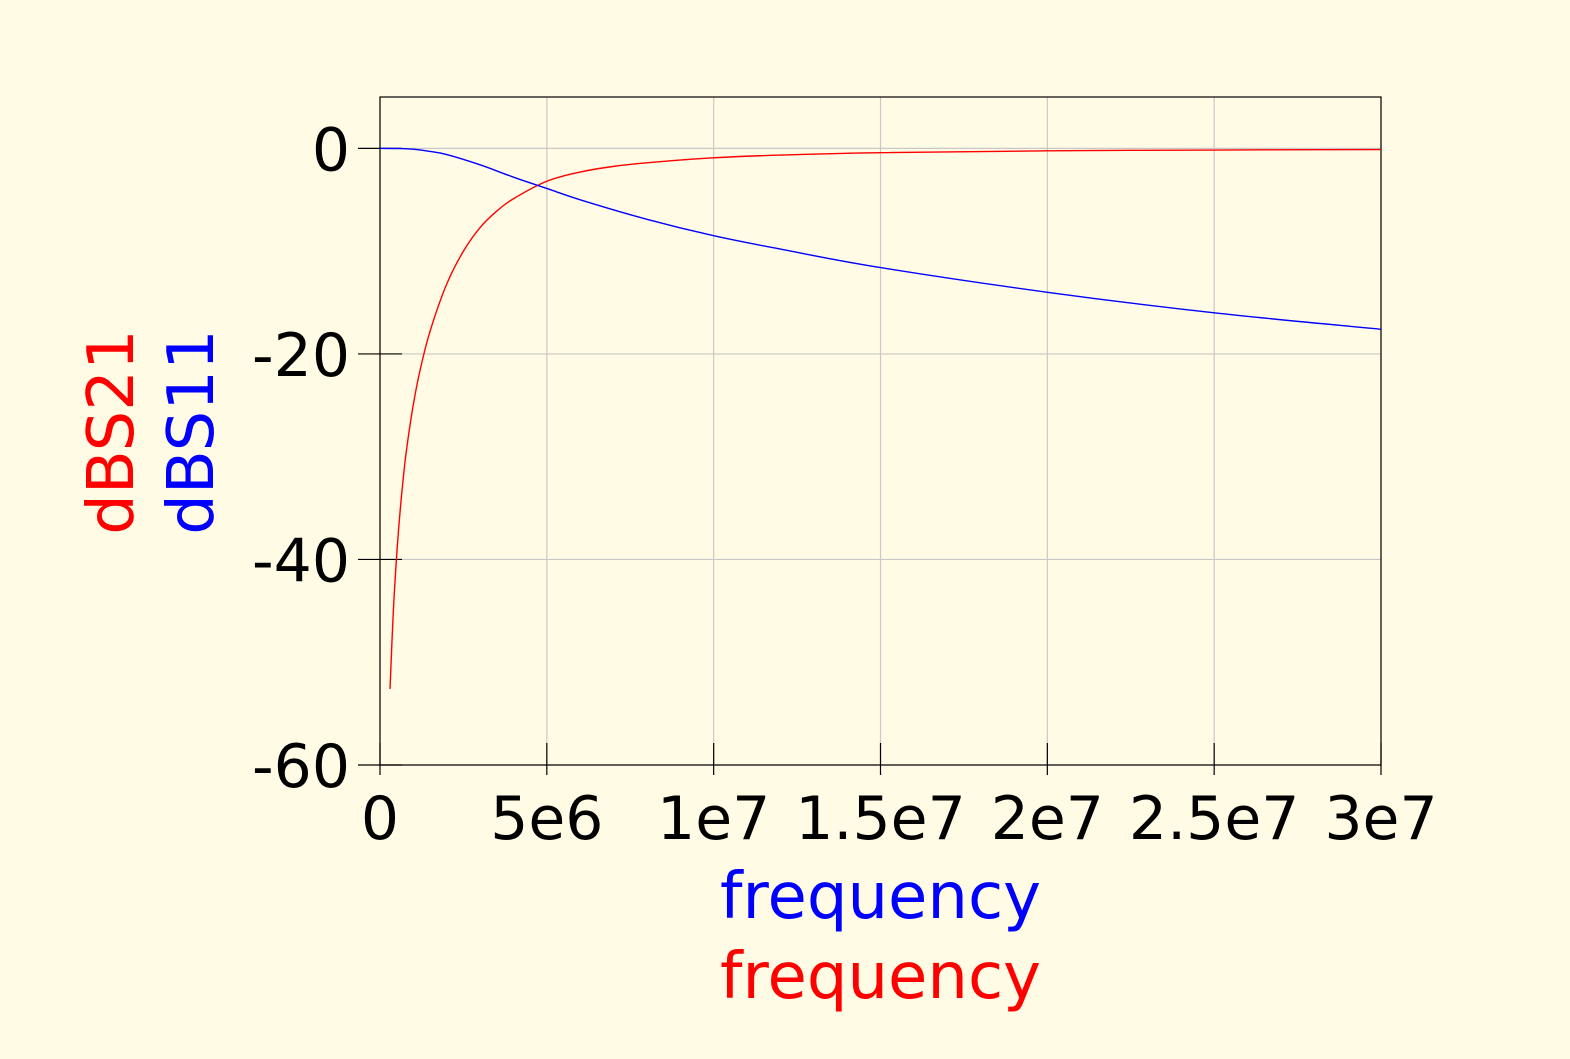  Describe the element at coordinates (331, 150) in the screenshot. I see `y-tick-label: 0` at that location.